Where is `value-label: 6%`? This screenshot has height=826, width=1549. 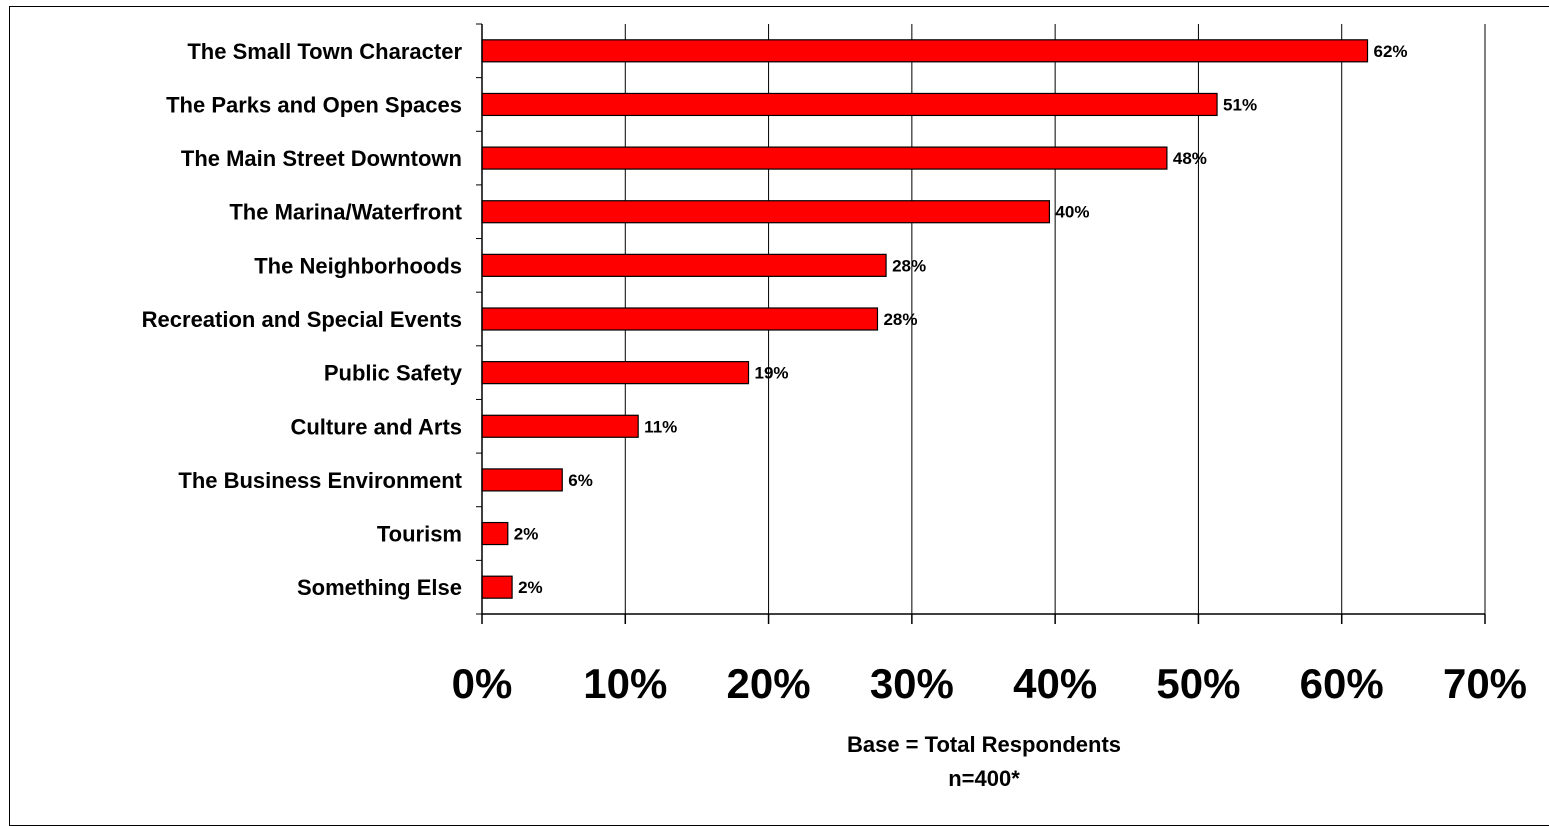
value-label: 6% is located at coordinates (580, 480).